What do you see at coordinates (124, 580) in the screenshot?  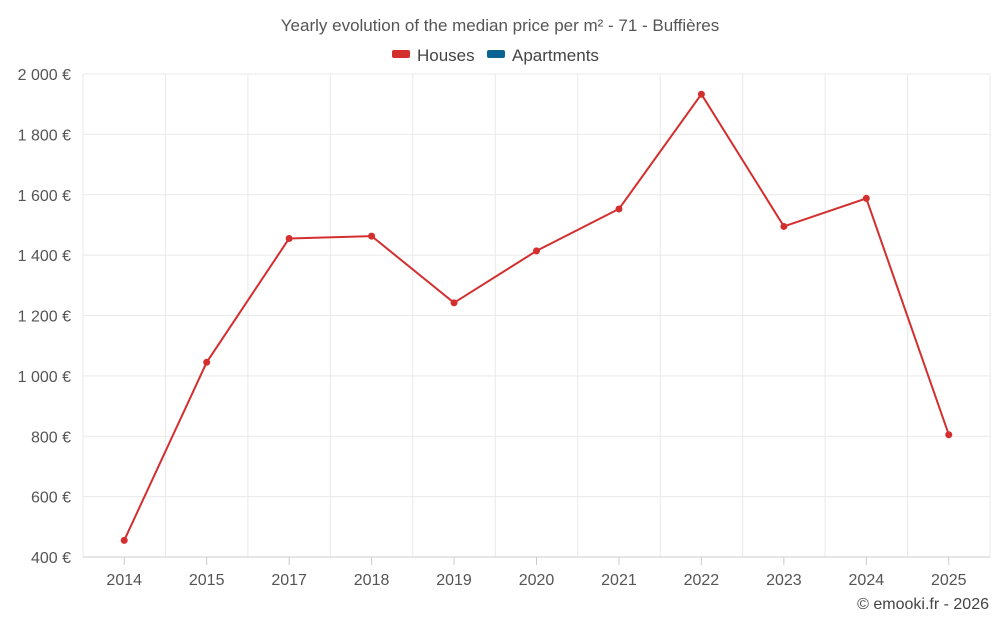 I see `x-tick-label: 2014` at bounding box center [124, 580].